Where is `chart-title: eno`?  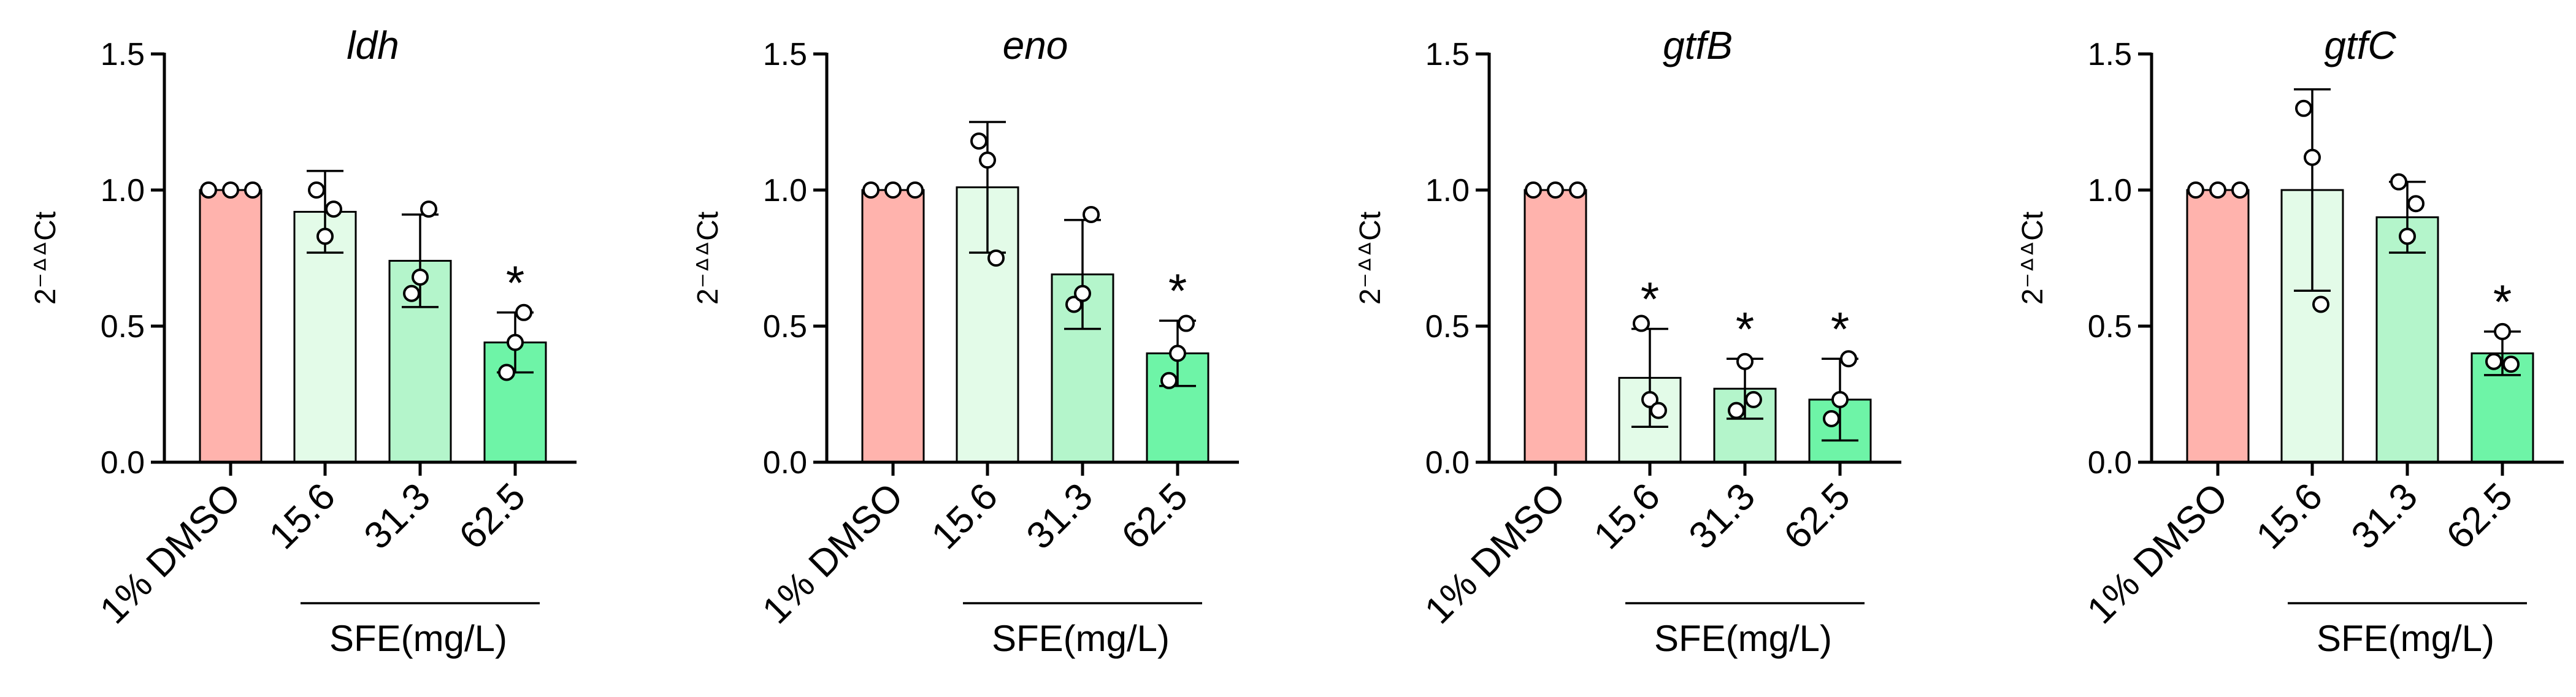
chart-title: eno is located at coordinates (1035, 45).